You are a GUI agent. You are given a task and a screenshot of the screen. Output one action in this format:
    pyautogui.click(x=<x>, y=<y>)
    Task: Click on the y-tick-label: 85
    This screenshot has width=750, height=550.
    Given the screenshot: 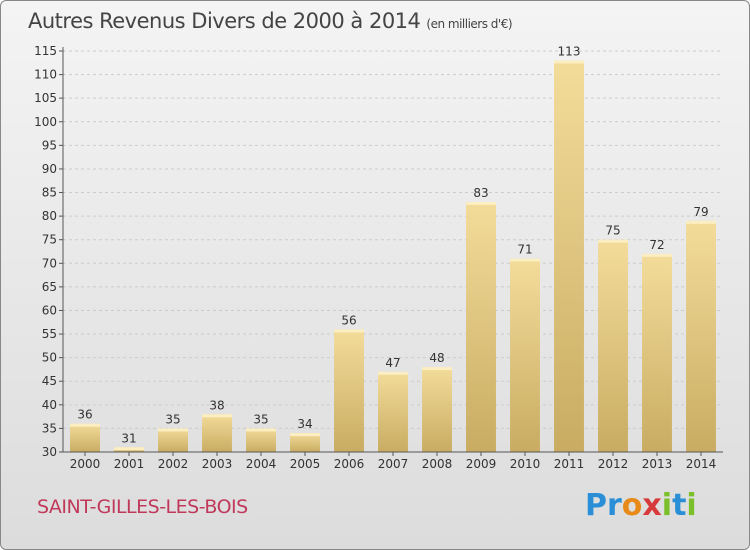 What is the action you would take?
    pyautogui.click(x=49, y=193)
    